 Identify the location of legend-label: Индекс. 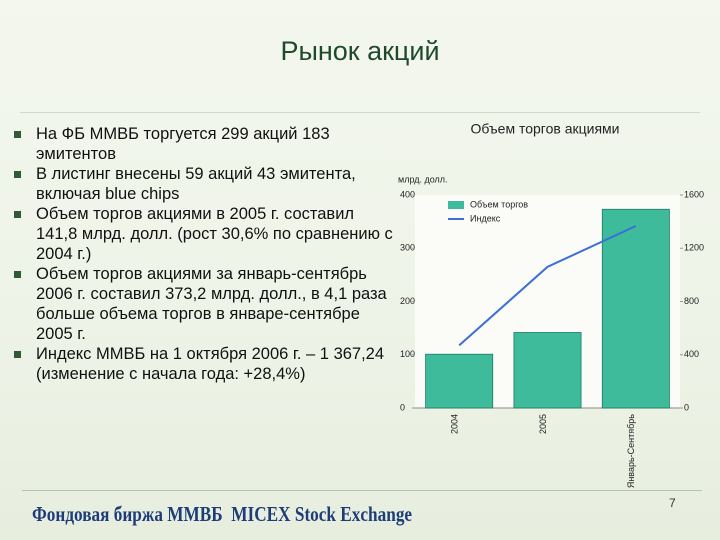
(485, 218).